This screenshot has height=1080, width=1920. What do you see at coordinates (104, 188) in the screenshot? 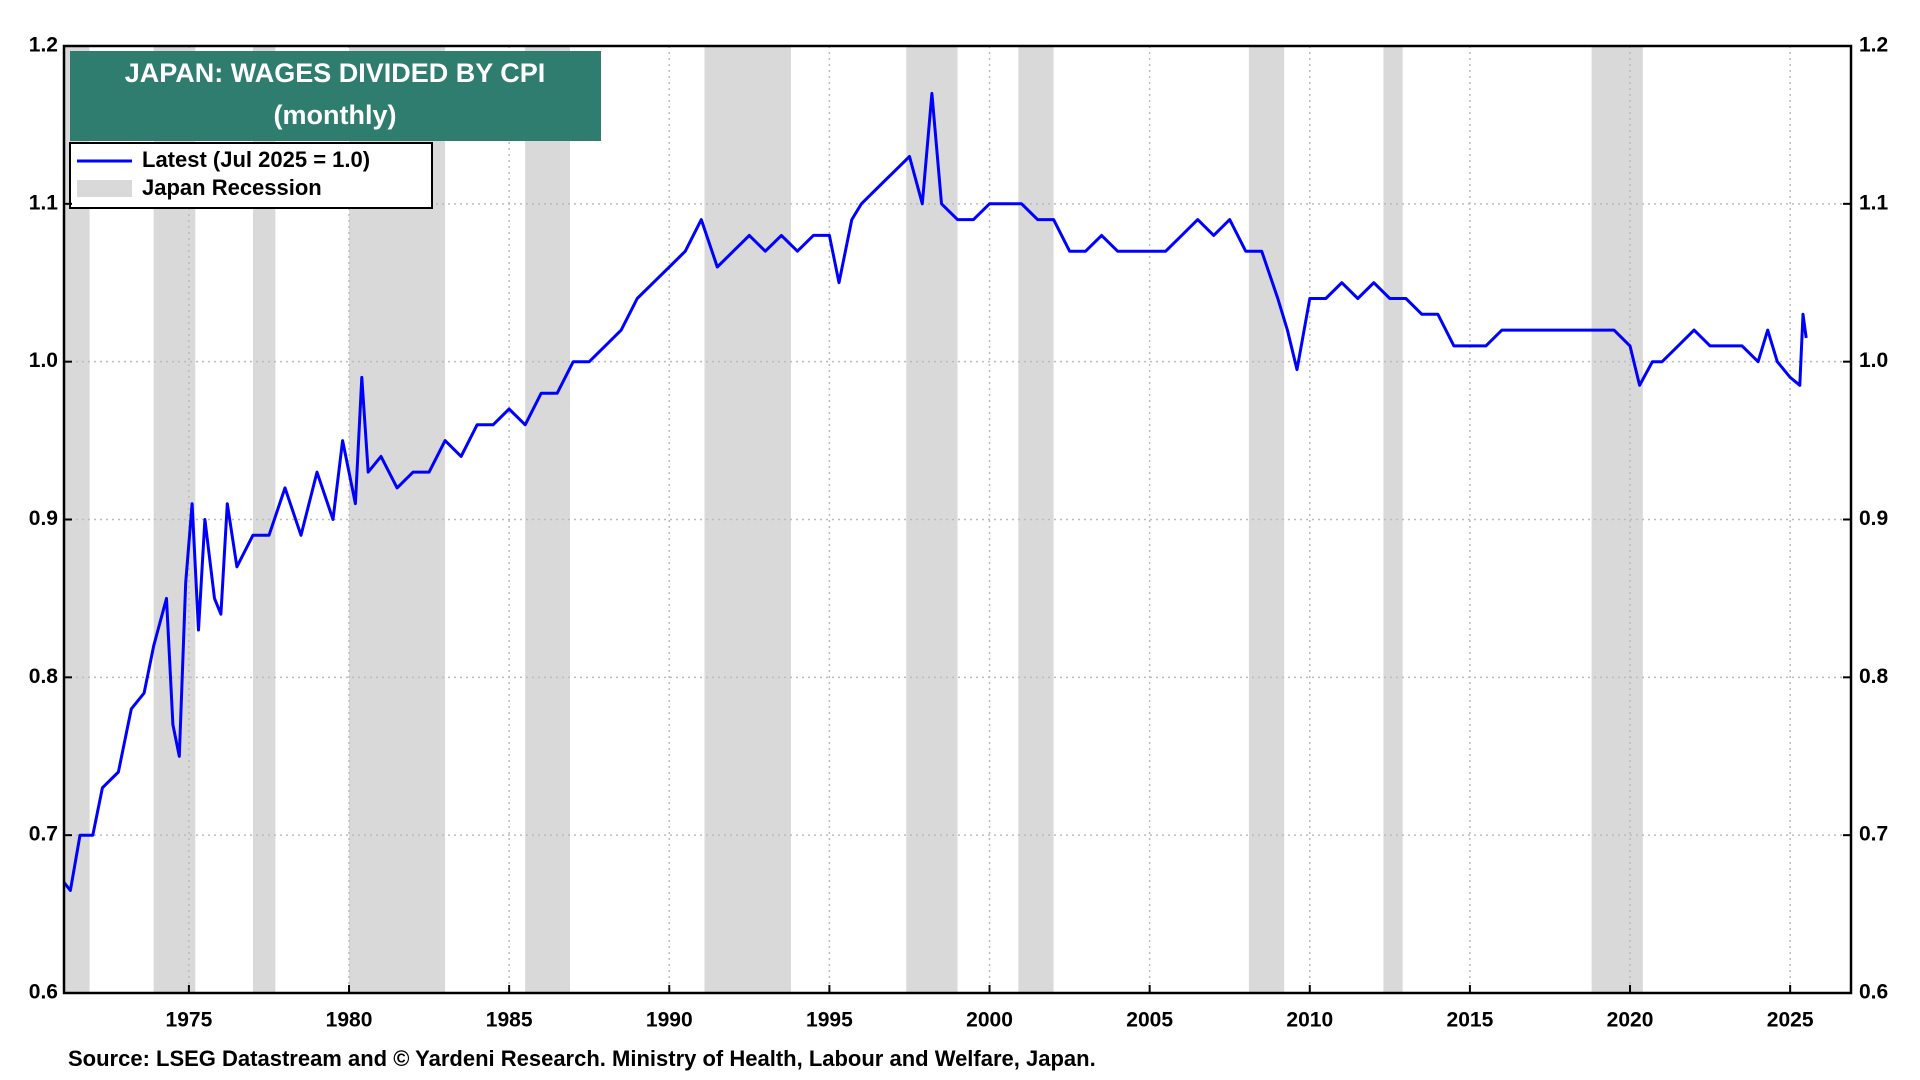
I see `legend-swatch` at bounding box center [104, 188].